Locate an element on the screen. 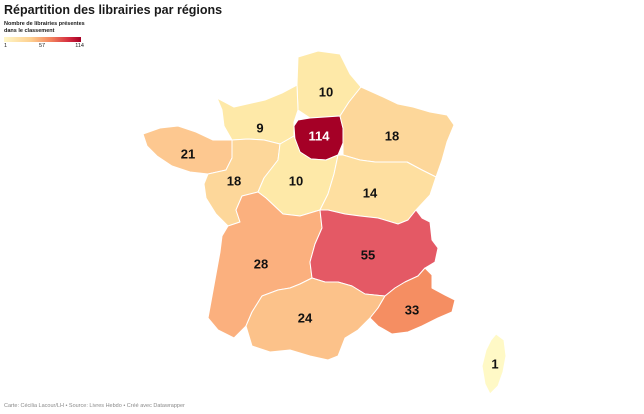 Image resolution: width=644 pixels, height=414 pixels. label-grand-est: 18 is located at coordinates (392, 136).